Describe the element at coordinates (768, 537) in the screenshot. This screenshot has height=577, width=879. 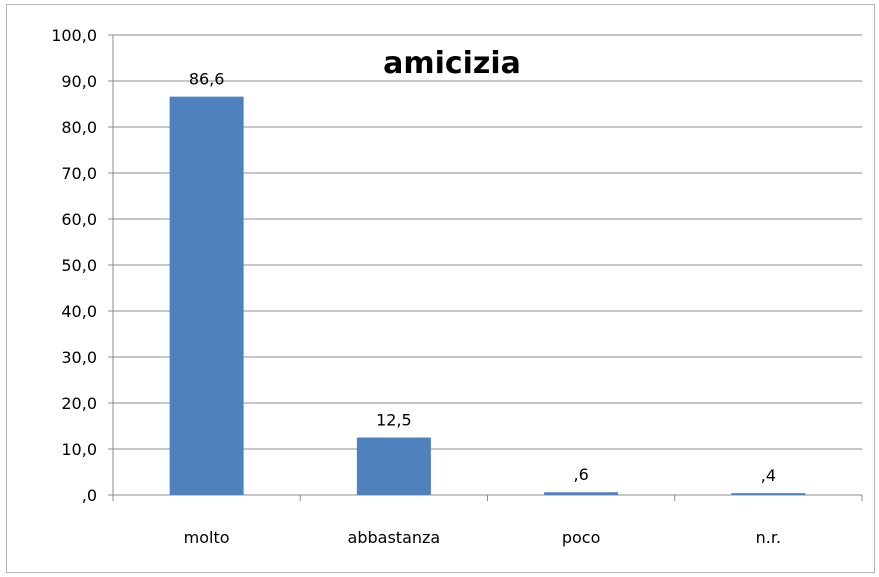
I see `x-tick-label: n.r.` at that location.